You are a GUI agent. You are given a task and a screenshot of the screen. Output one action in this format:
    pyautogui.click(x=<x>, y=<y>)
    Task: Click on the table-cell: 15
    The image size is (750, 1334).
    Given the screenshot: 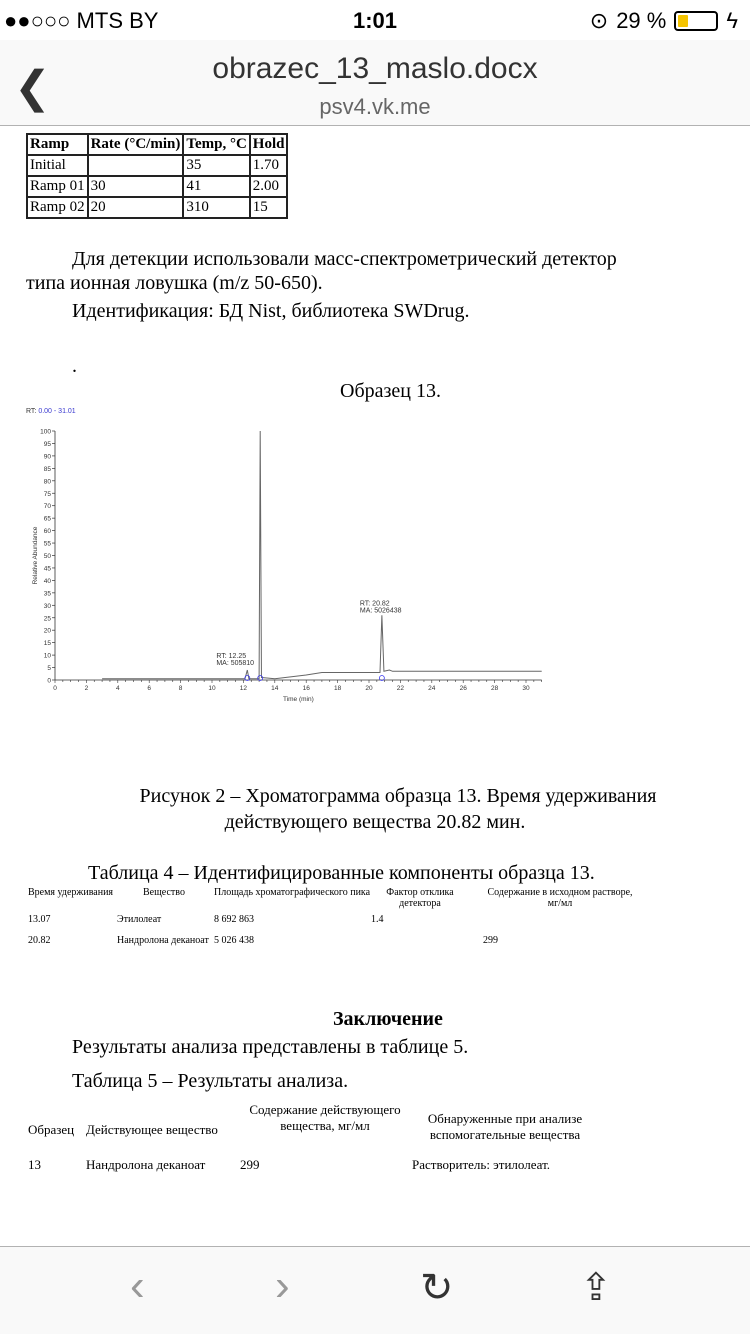 What is the action you would take?
    pyautogui.click(x=268, y=207)
    